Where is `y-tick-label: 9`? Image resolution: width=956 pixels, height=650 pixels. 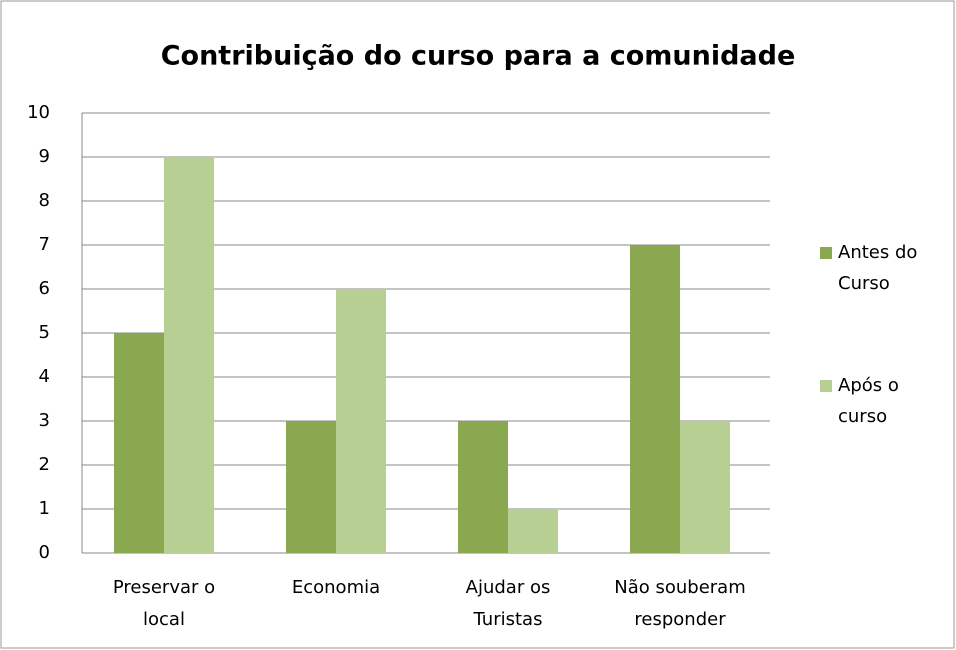 y-tick-label: 9 is located at coordinates (44, 156).